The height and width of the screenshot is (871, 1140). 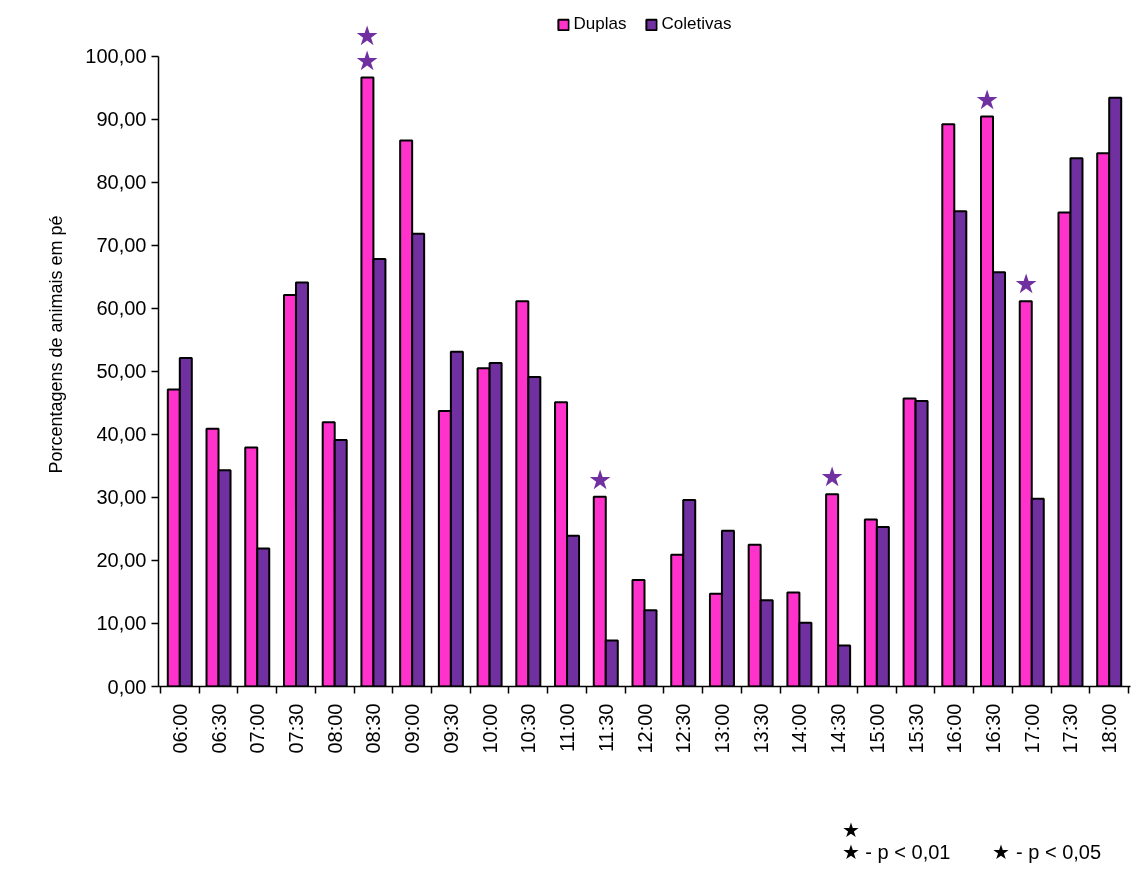 I want to click on x-tick-label: 12:00, so click(x=644, y=728).